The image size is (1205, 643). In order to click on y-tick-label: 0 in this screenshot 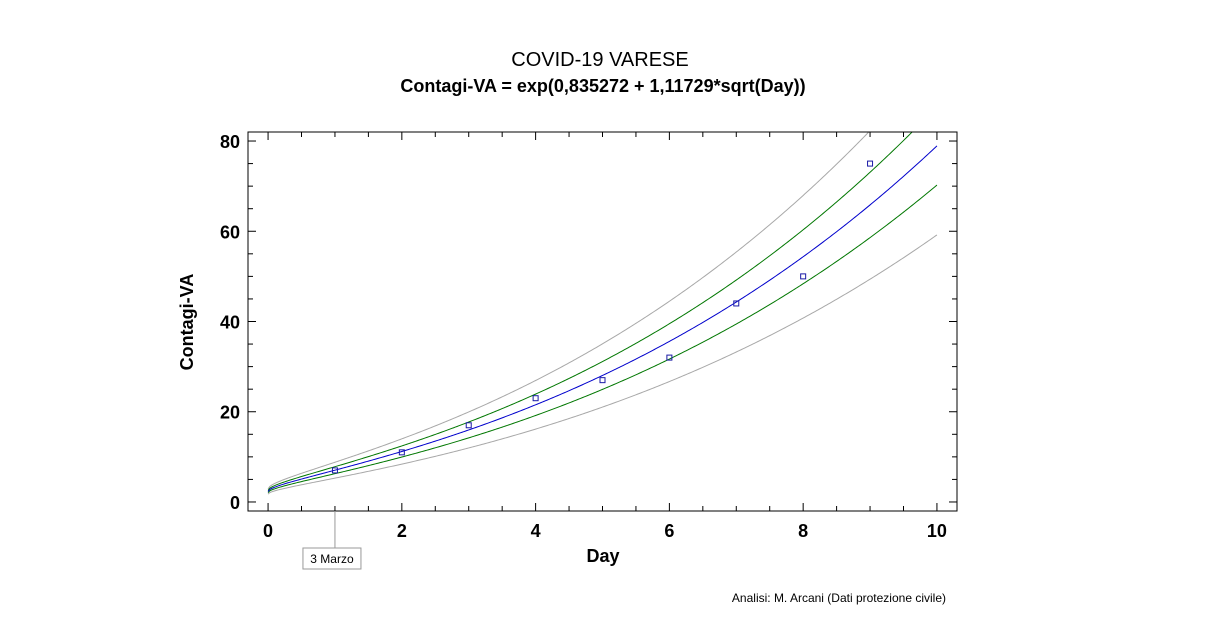, I will do `click(235, 503)`.